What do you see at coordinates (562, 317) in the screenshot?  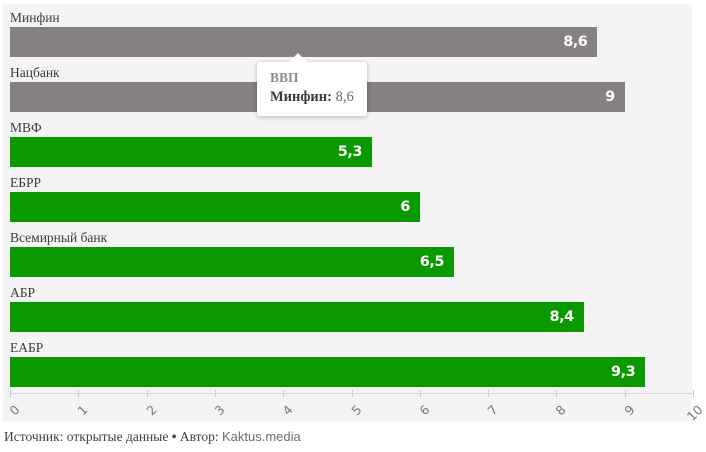 I see `bar-value-abr: 8,4` at bounding box center [562, 317].